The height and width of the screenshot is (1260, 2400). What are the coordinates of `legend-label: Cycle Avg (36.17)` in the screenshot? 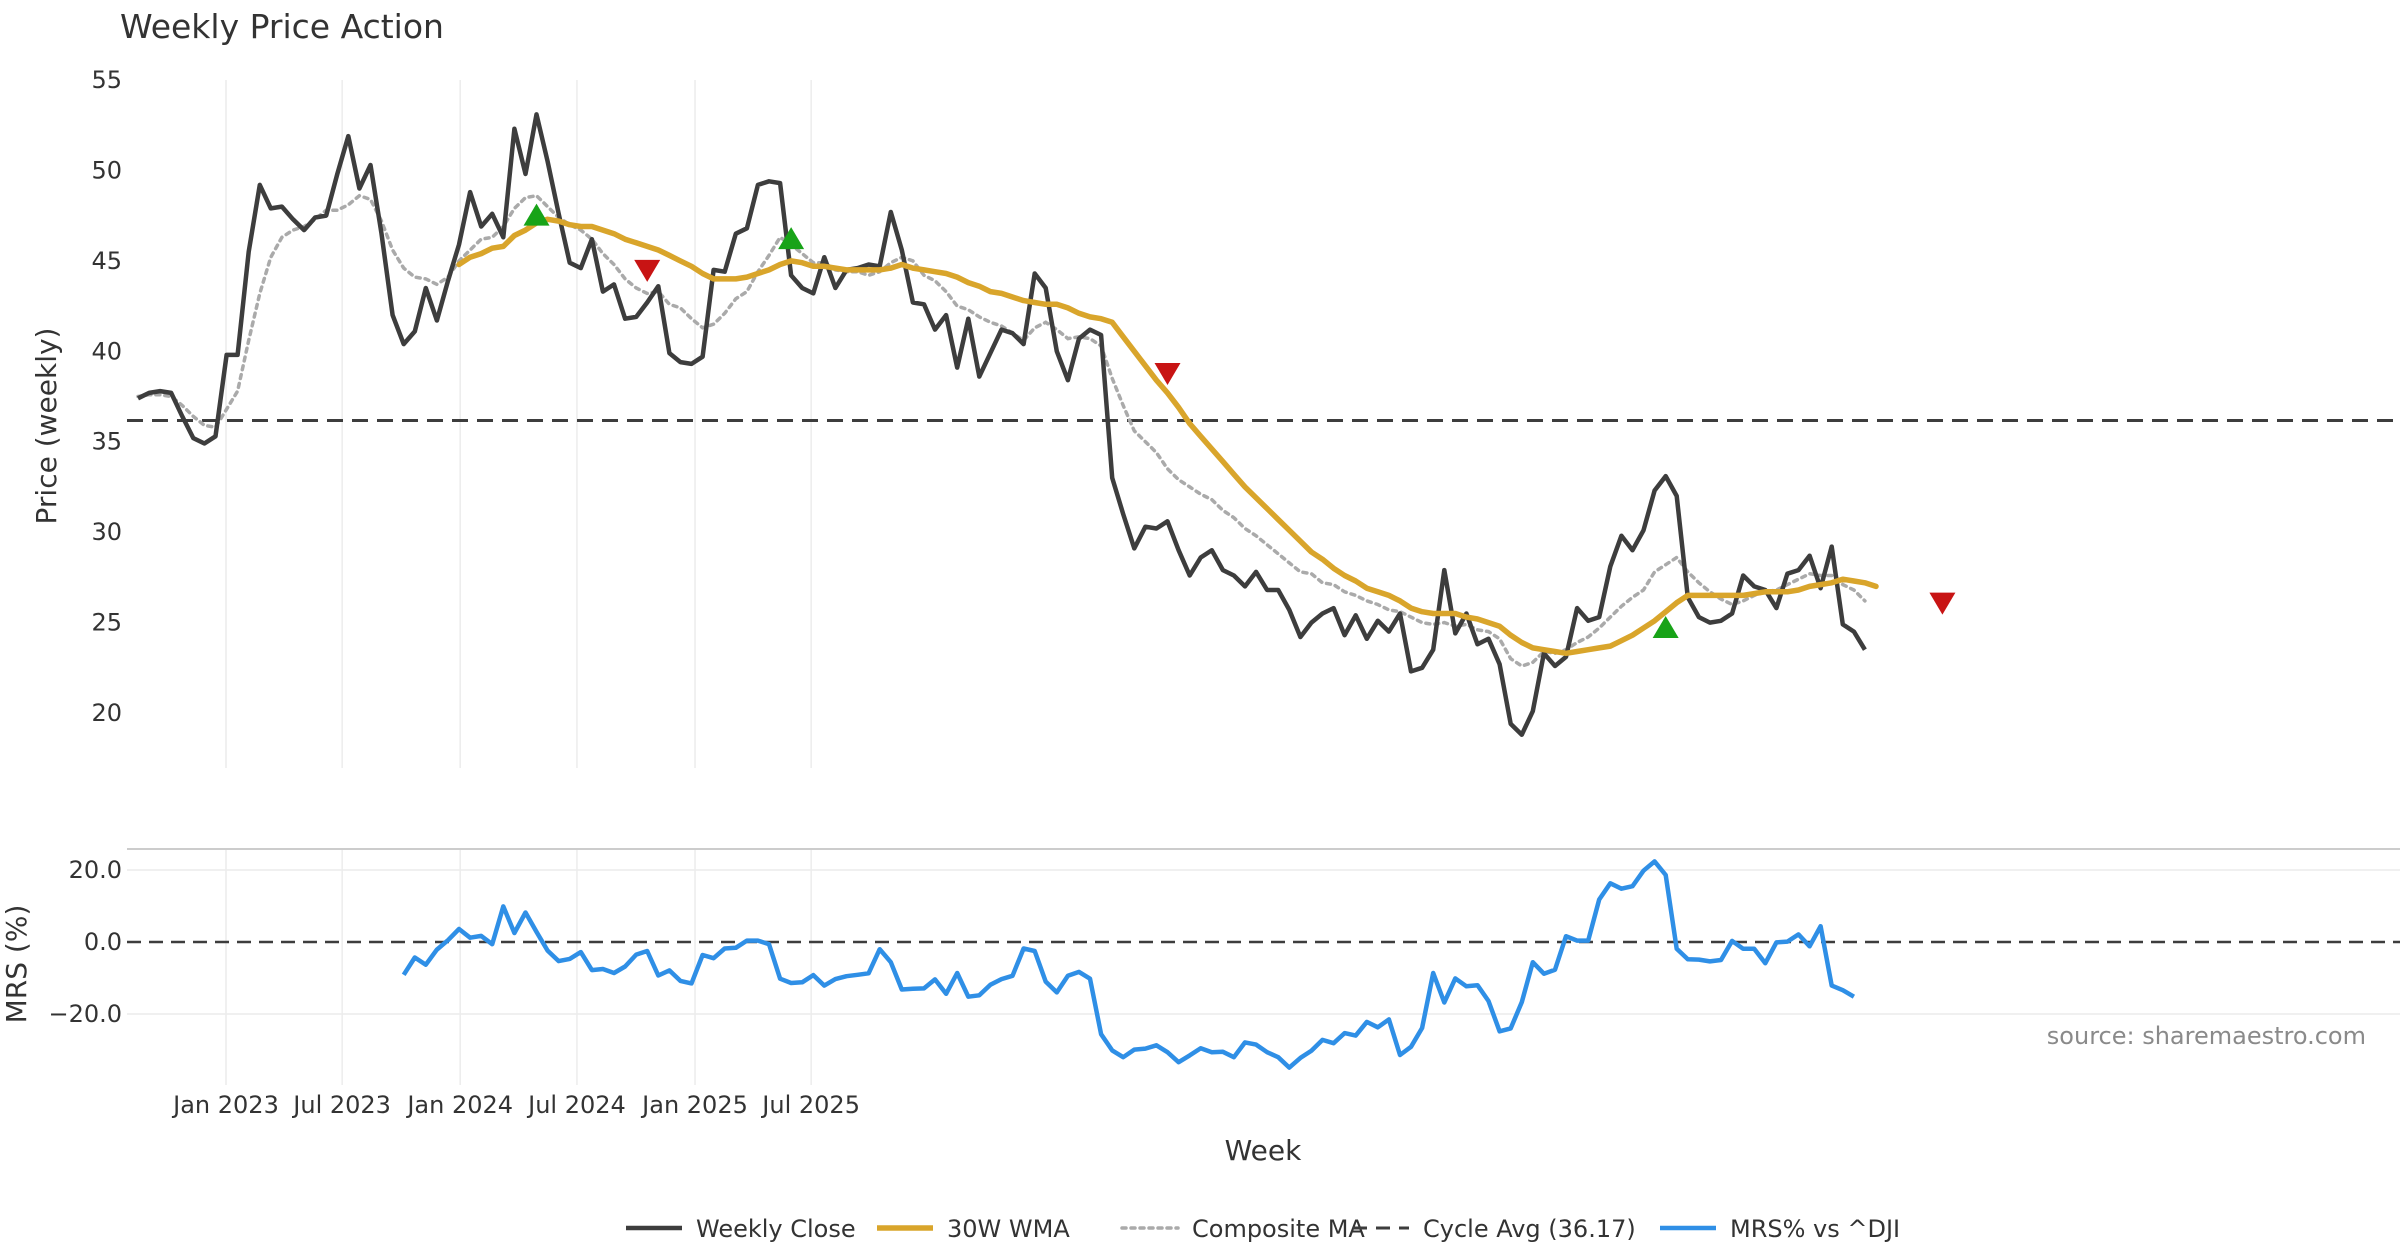 It's located at (1529, 1229).